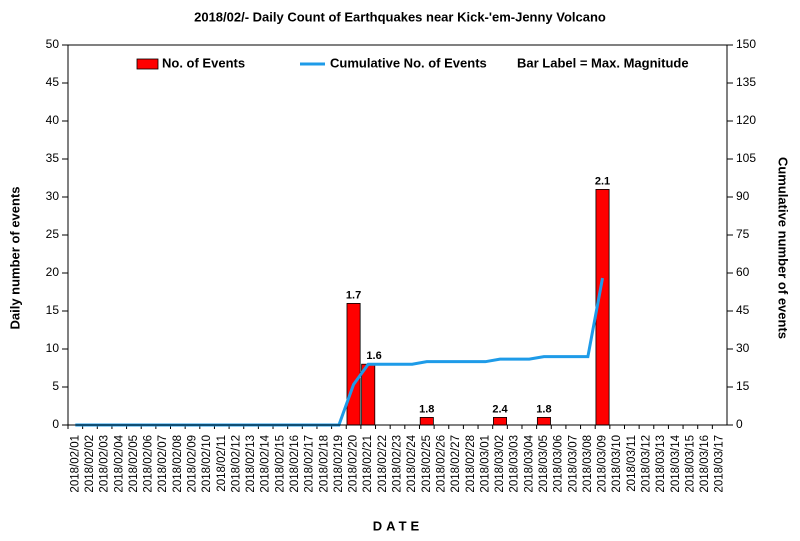  I want to click on bar-label: 2.1, so click(602, 181).